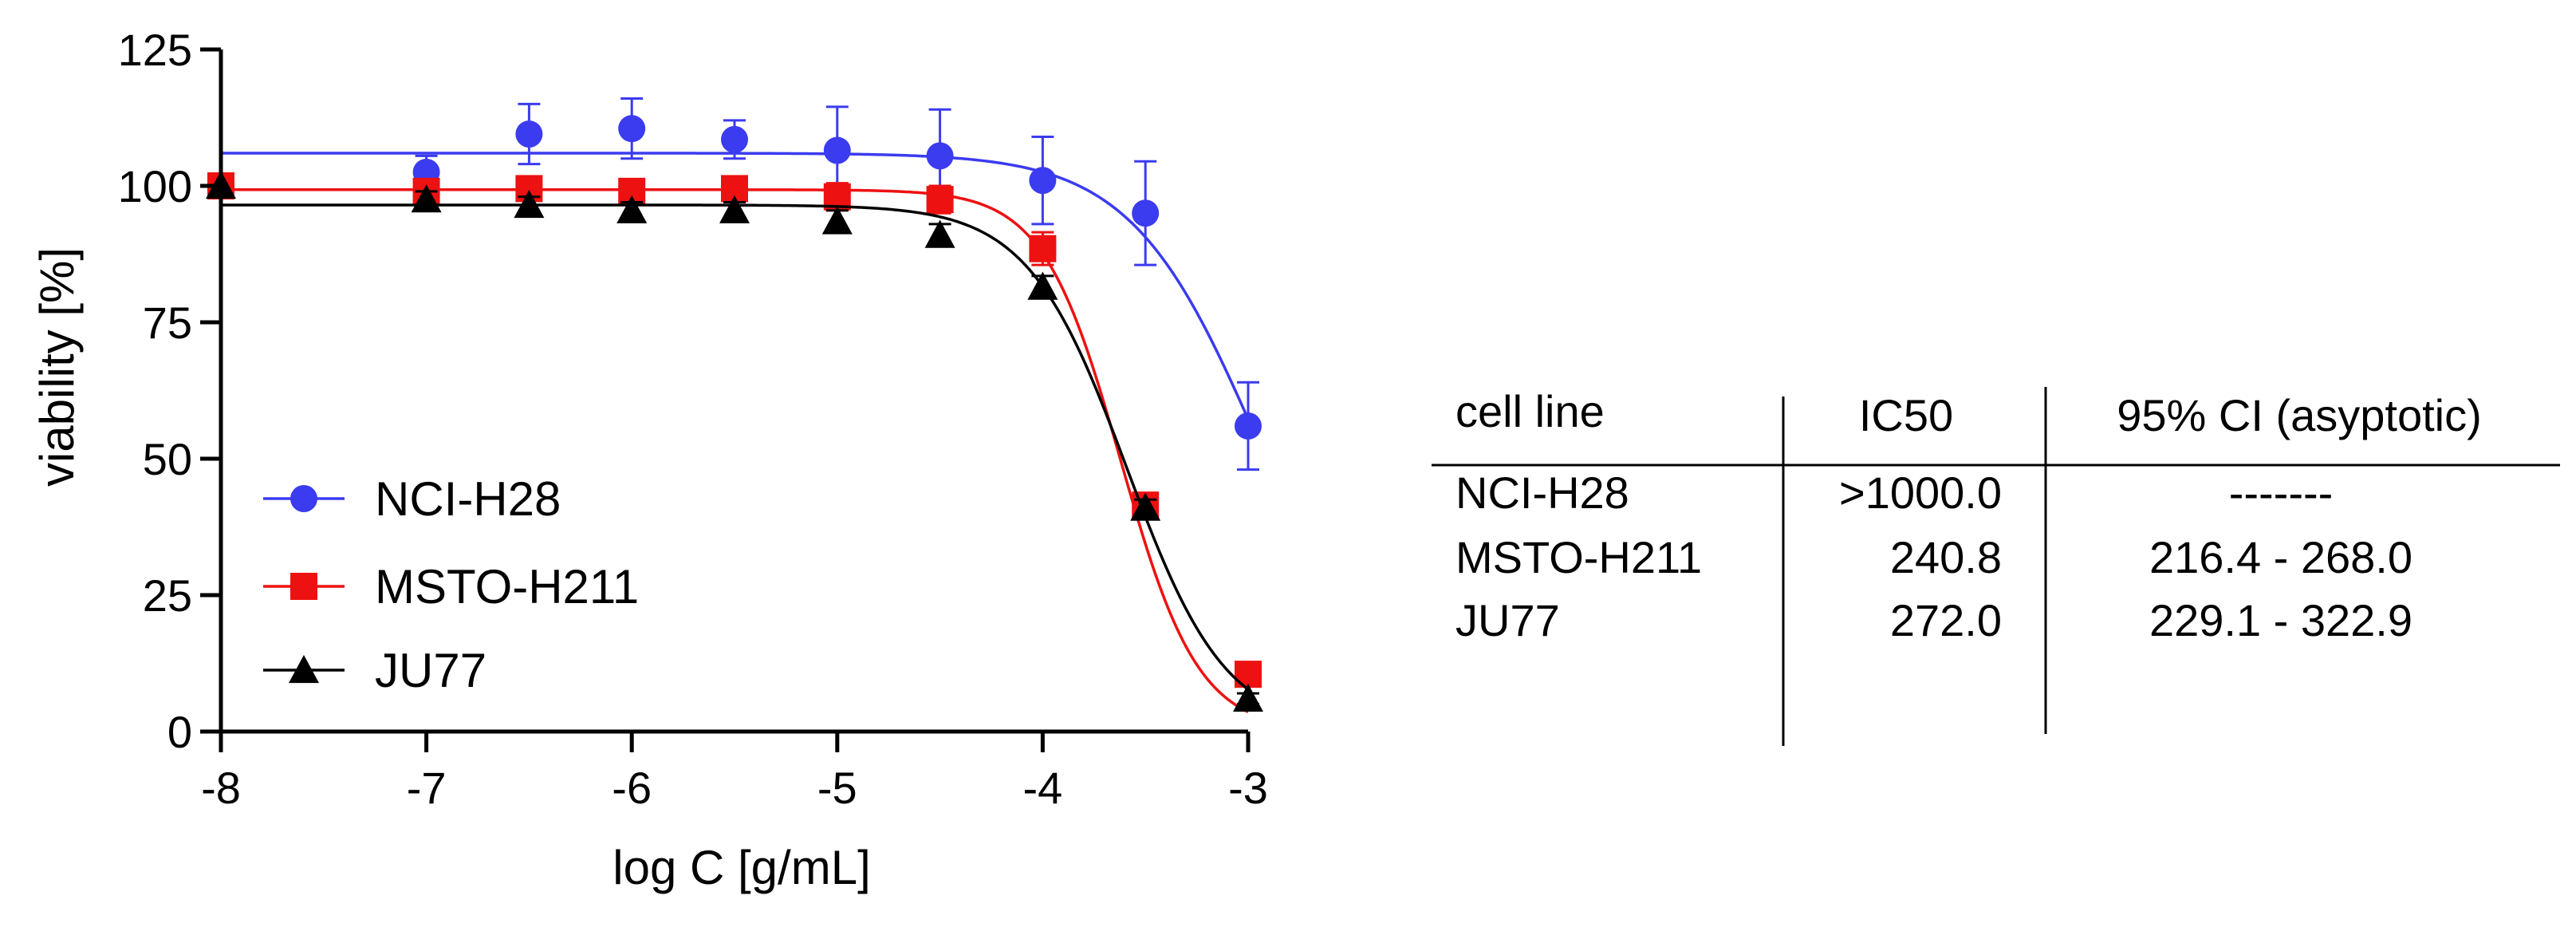  I want to click on table-cell: 216.4 - 268.0, so click(2281, 557).